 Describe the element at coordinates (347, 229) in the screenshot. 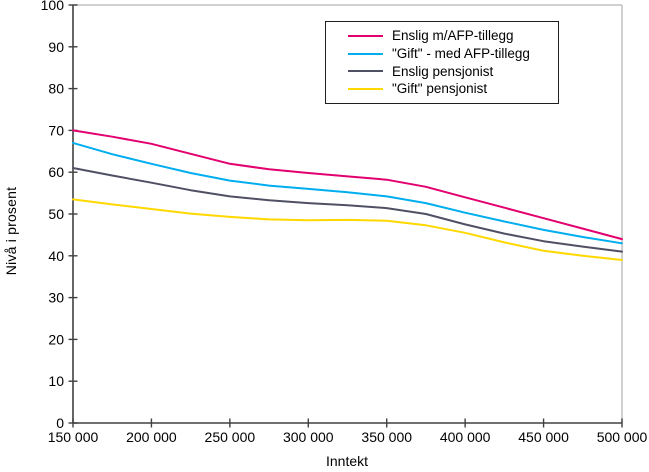

I see `series-line` at that location.